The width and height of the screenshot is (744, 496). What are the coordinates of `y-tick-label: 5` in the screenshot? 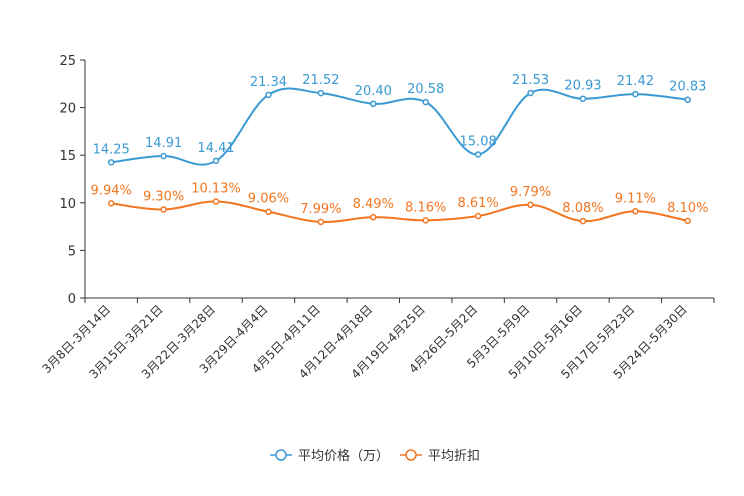 It's located at (72, 251).